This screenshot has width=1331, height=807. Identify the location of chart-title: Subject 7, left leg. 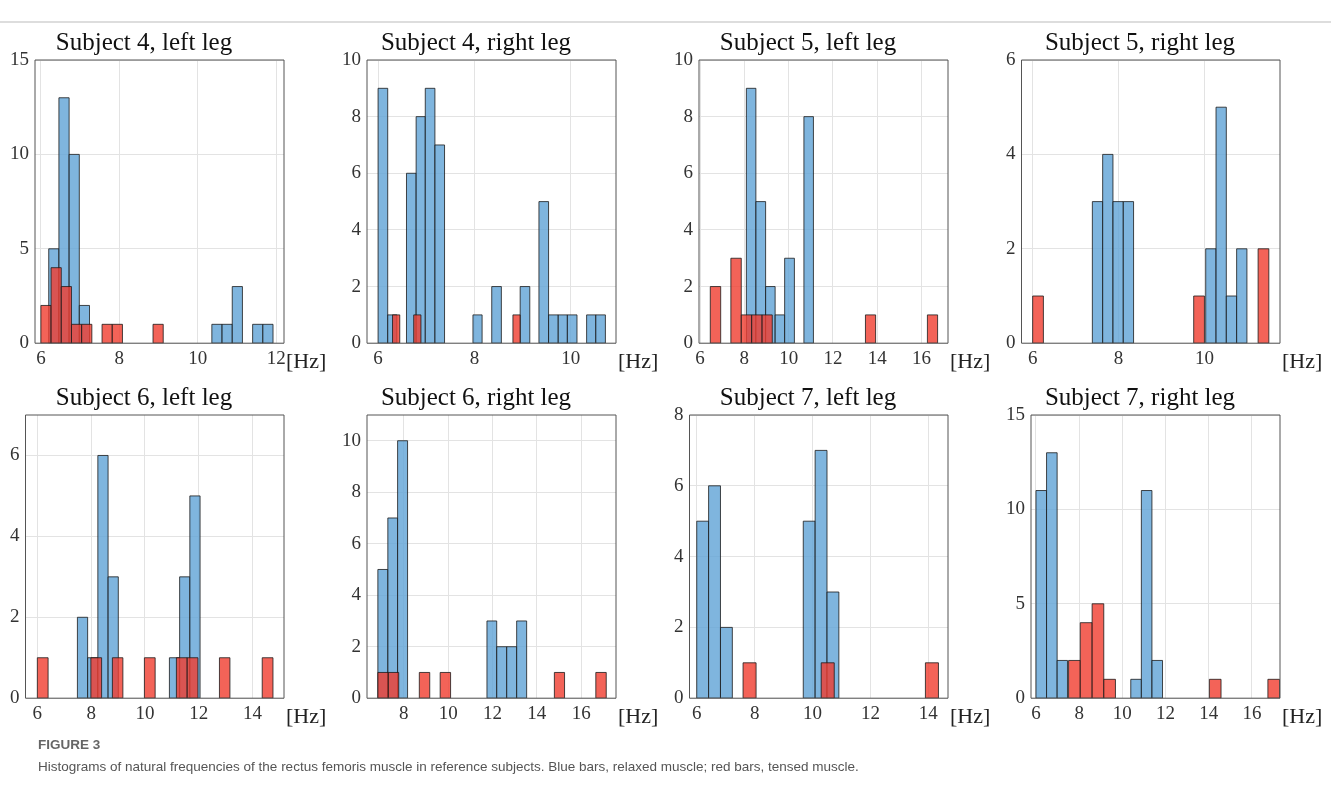
(808, 396).